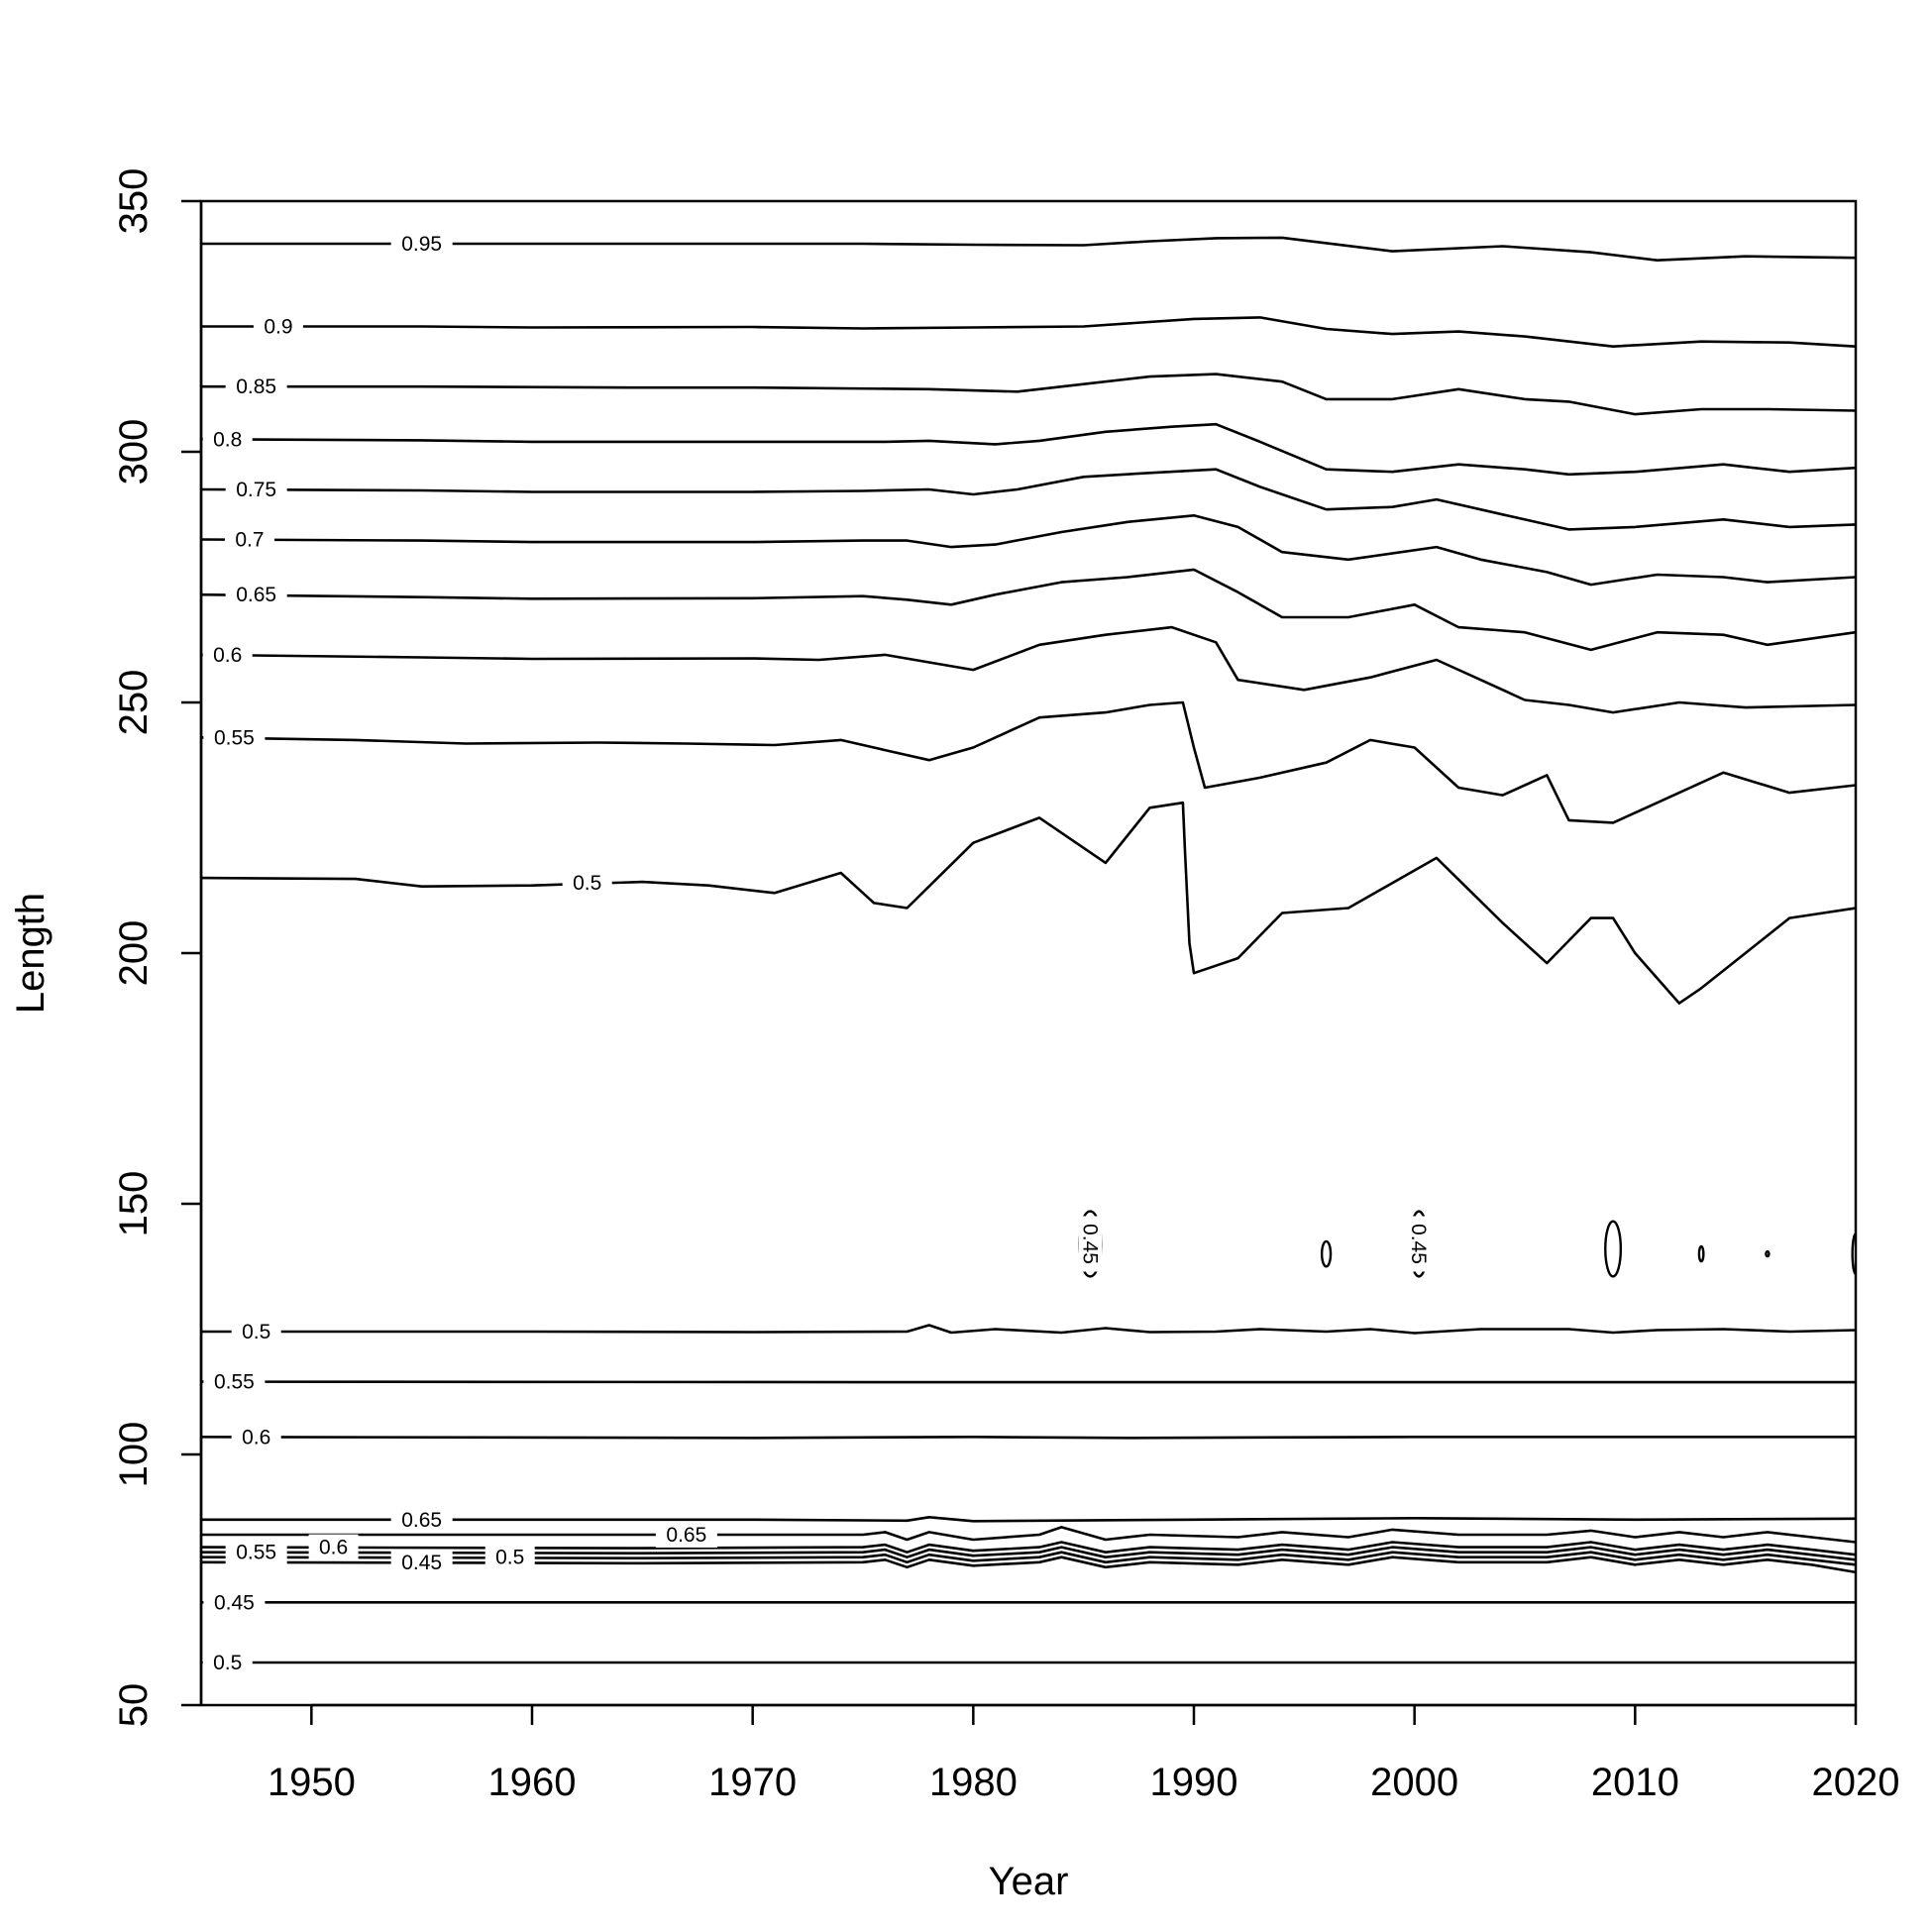 Image resolution: width=1932 pixels, height=1932 pixels. I want to click on x-tick-label: 2000, so click(1414, 1782).